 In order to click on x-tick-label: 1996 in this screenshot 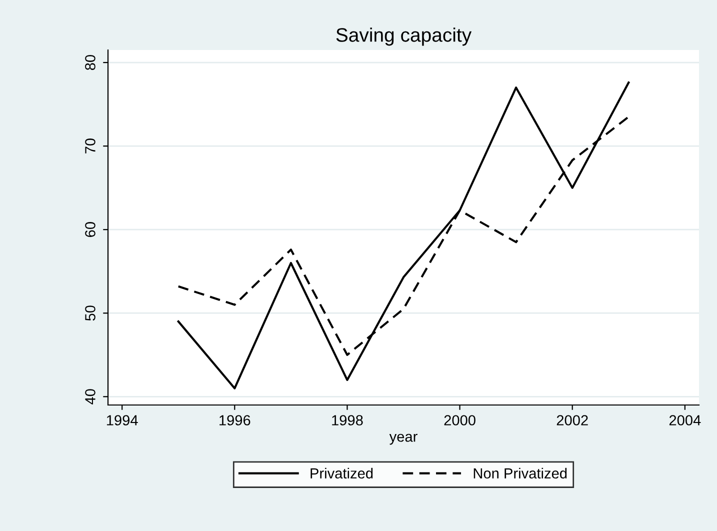, I will do `click(235, 420)`.